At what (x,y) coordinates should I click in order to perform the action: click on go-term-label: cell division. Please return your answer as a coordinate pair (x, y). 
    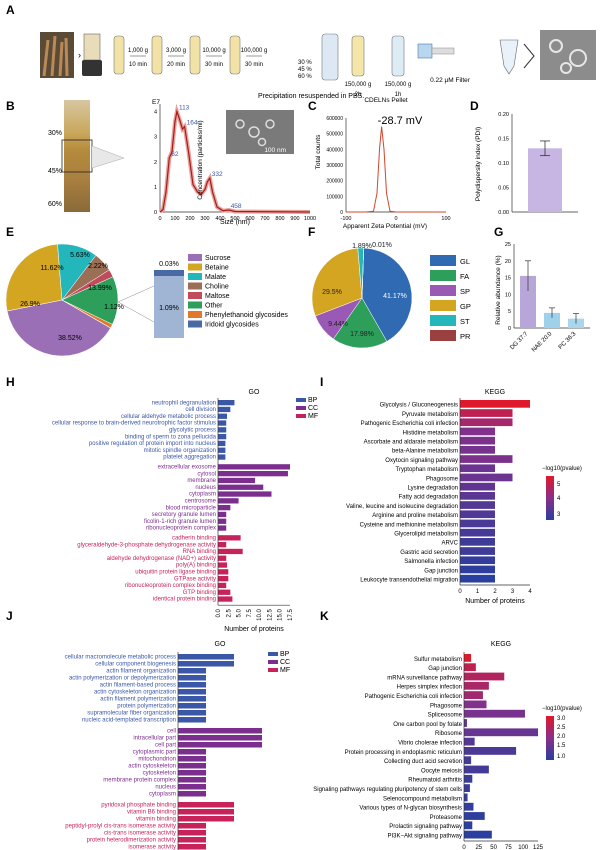
    Looking at the image, I should click on (200, 410).